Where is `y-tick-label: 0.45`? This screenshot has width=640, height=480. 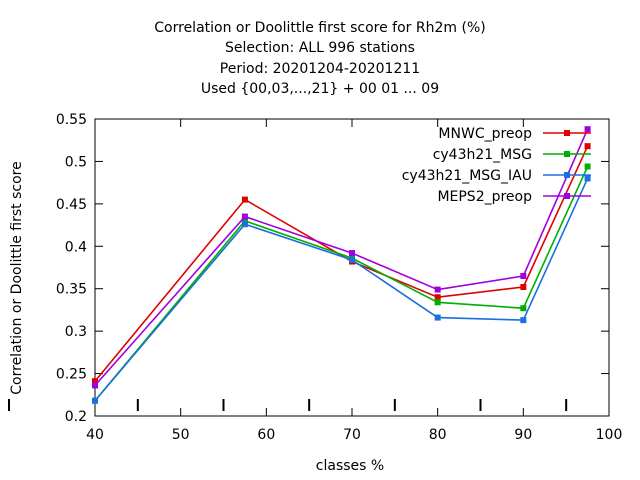
y-tick-label: 0.45 is located at coordinates (71, 205).